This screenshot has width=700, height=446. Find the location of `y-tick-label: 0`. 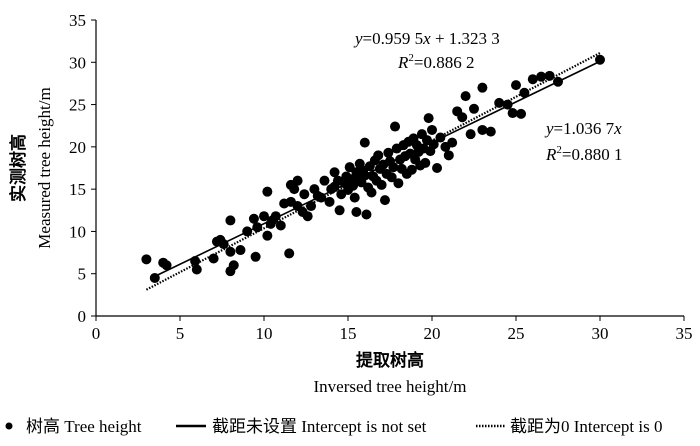

y-tick-label: 0 is located at coordinates (82, 316).